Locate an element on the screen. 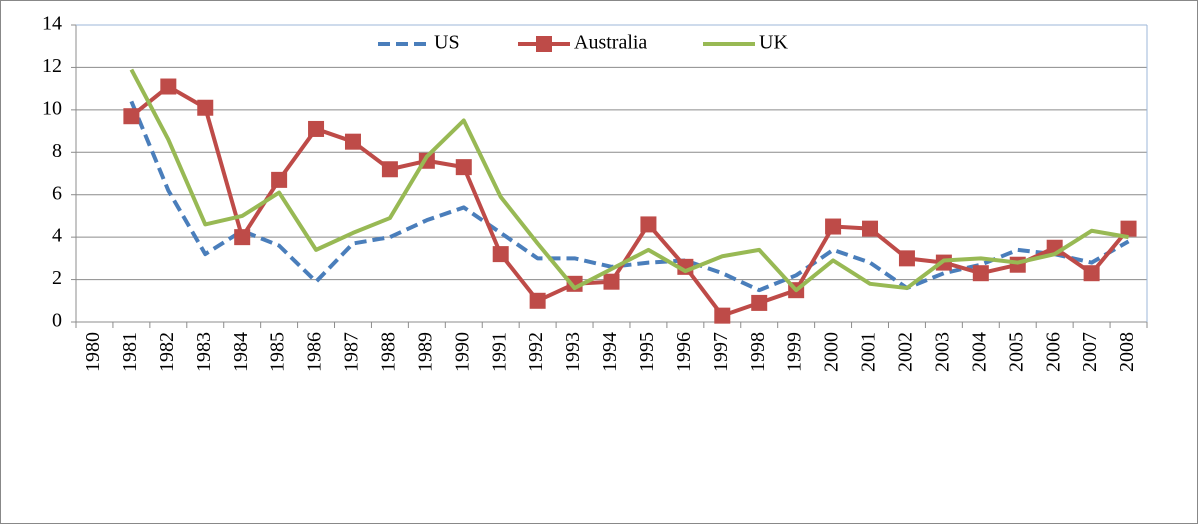  x-tick-label: 2007 is located at coordinates (1090, 352).